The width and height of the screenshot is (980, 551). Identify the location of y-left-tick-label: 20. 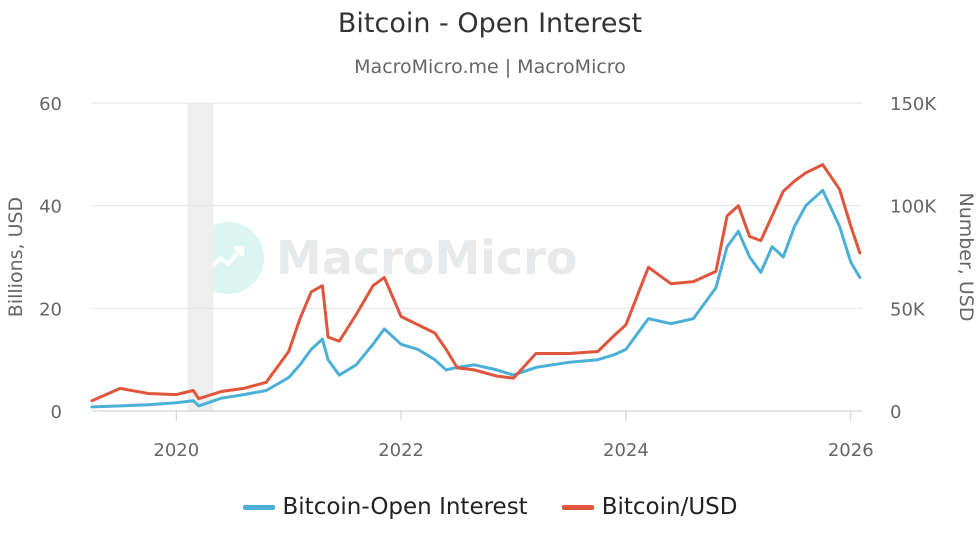
(50, 309).